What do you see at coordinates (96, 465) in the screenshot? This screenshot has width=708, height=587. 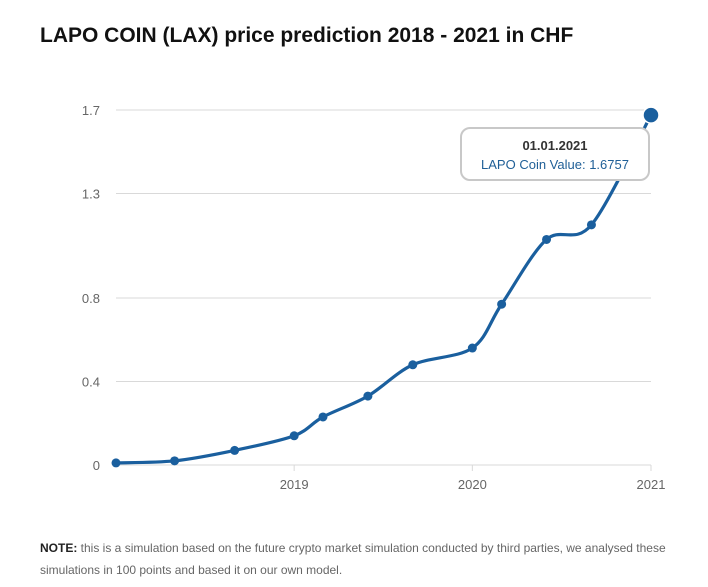 I see `y-tick-label: 0` at bounding box center [96, 465].